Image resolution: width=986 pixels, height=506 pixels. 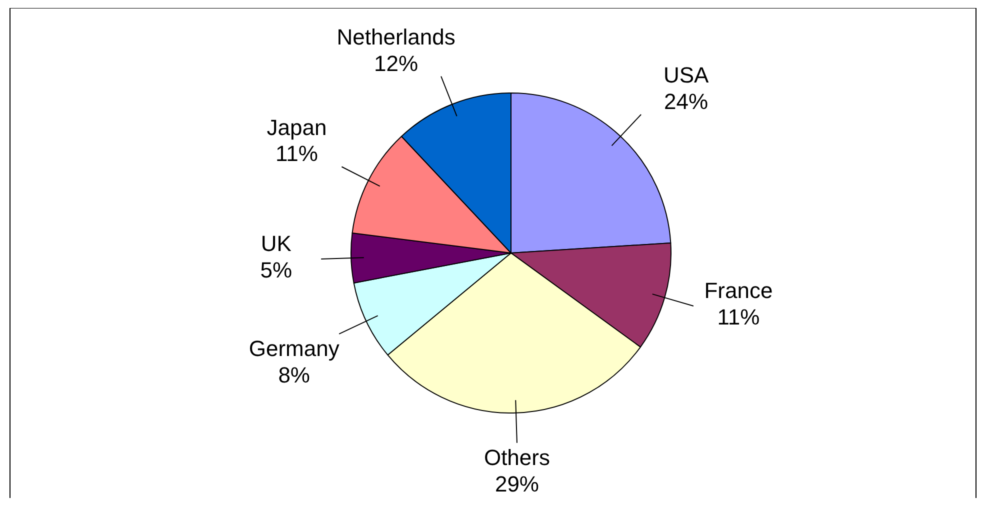 I want to click on data-label: 5%, so click(x=276, y=269).